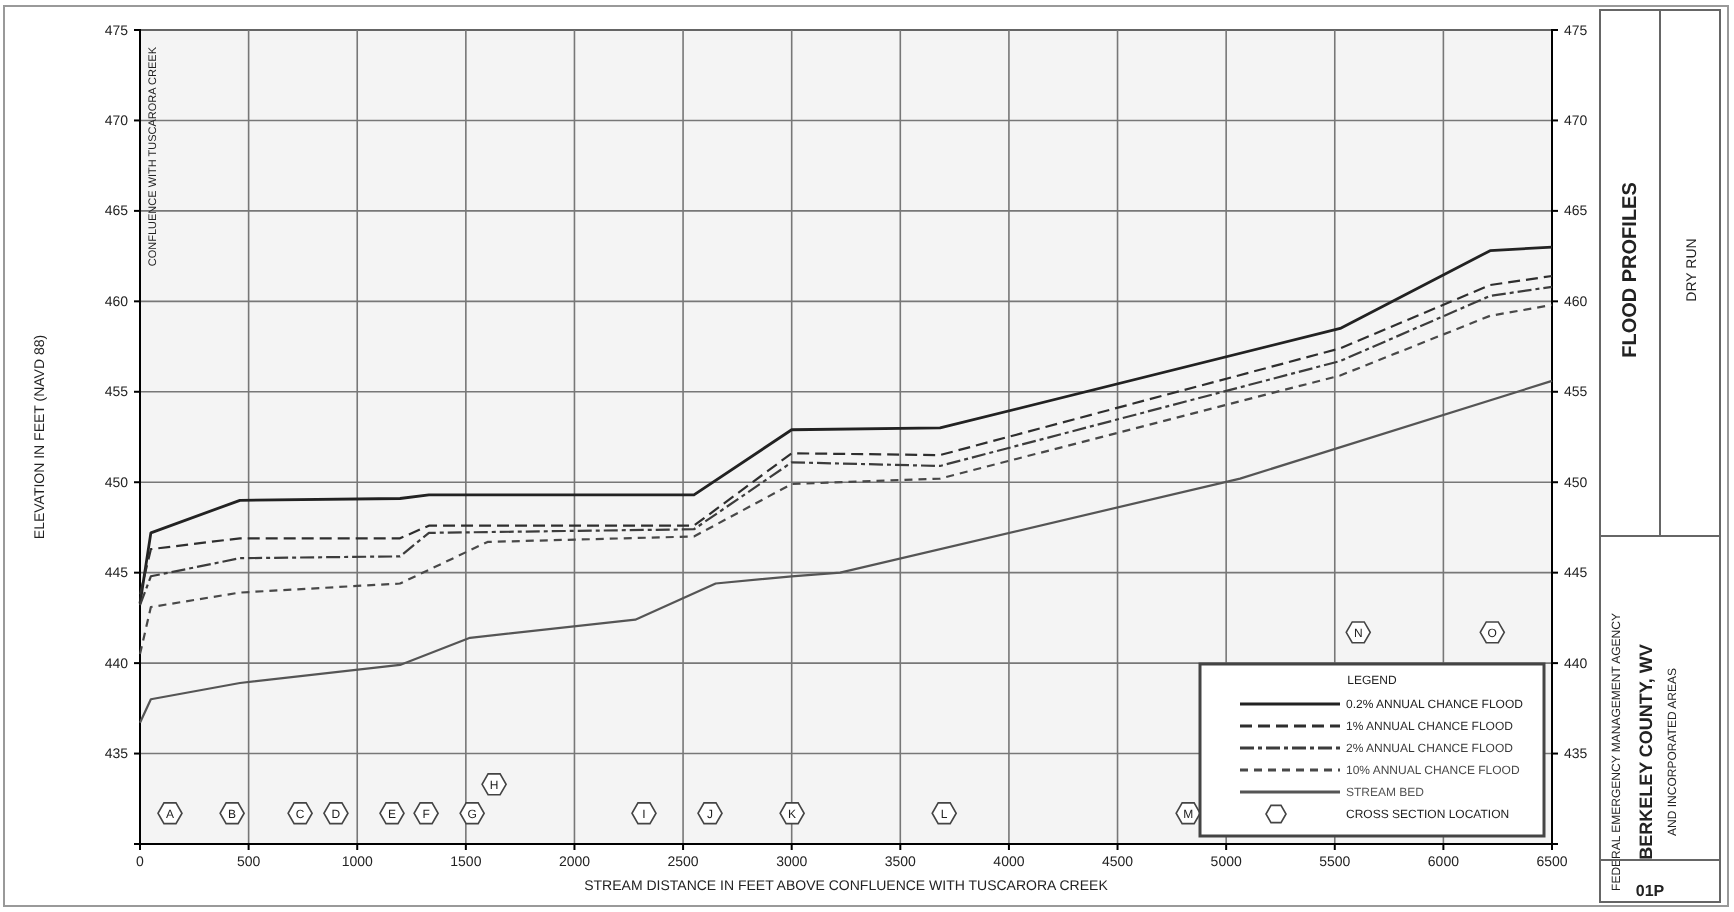  Describe the element at coordinates (1650, 891) in the screenshot. I see `text: 01P` at that location.